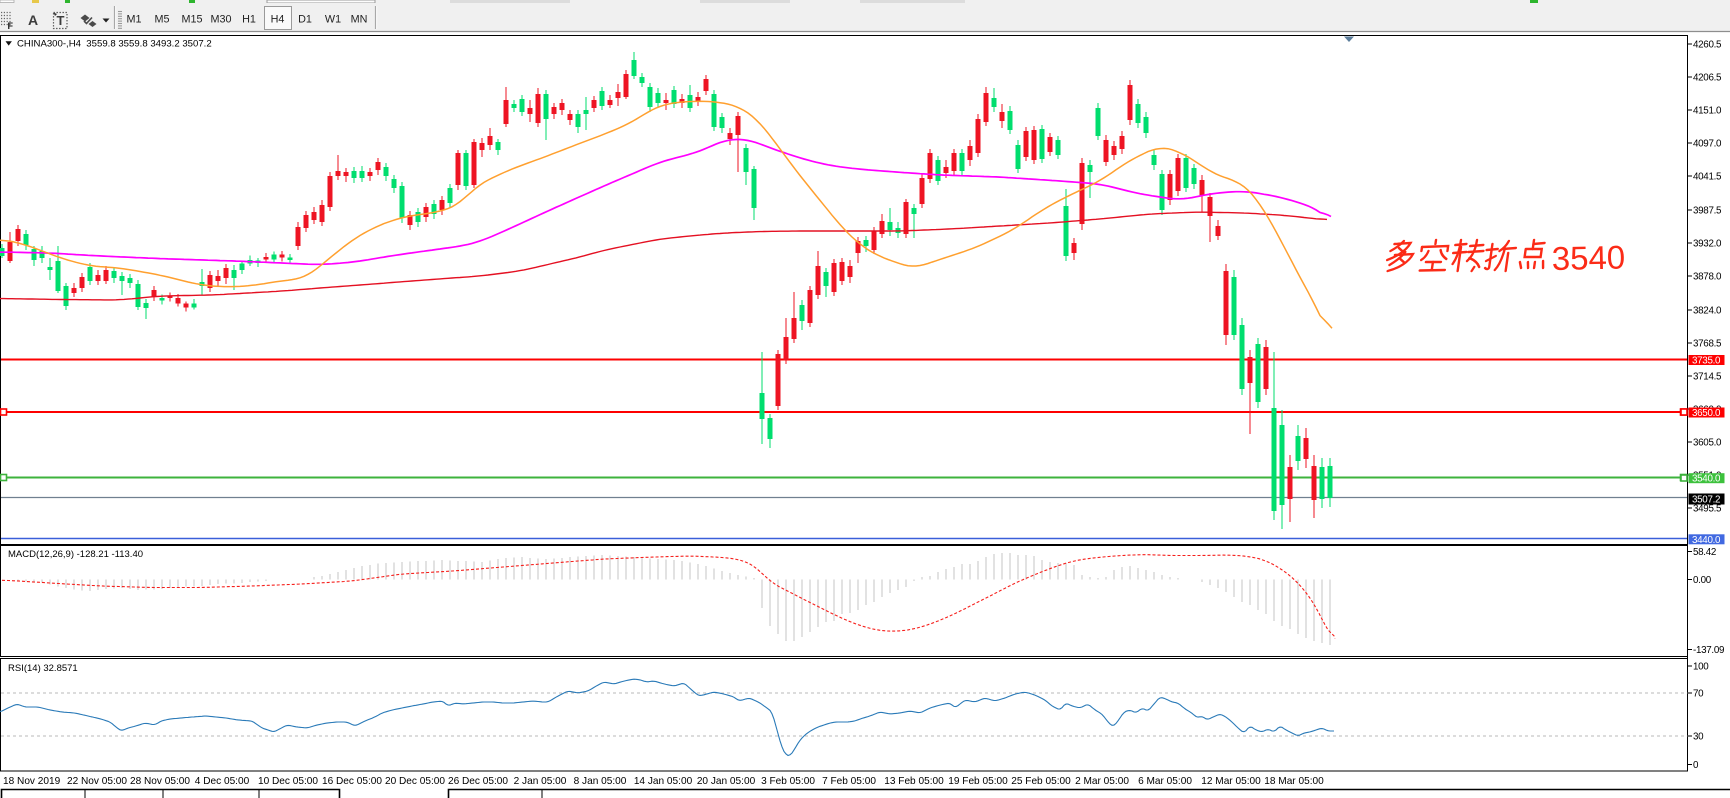 The image size is (1730, 798). What do you see at coordinates (1707, 144) in the screenshot?
I see `svg-text: 4097.0` at bounding box center [1707, 144].